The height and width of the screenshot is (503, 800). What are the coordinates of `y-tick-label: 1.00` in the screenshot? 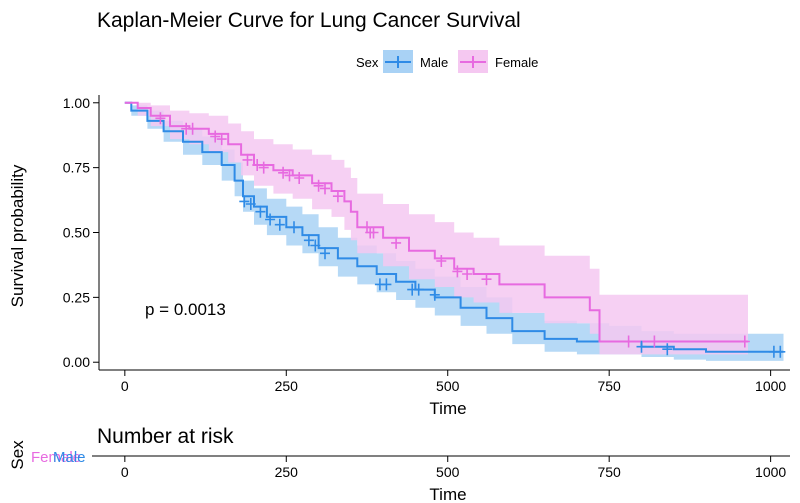 It's located at (76, 103).